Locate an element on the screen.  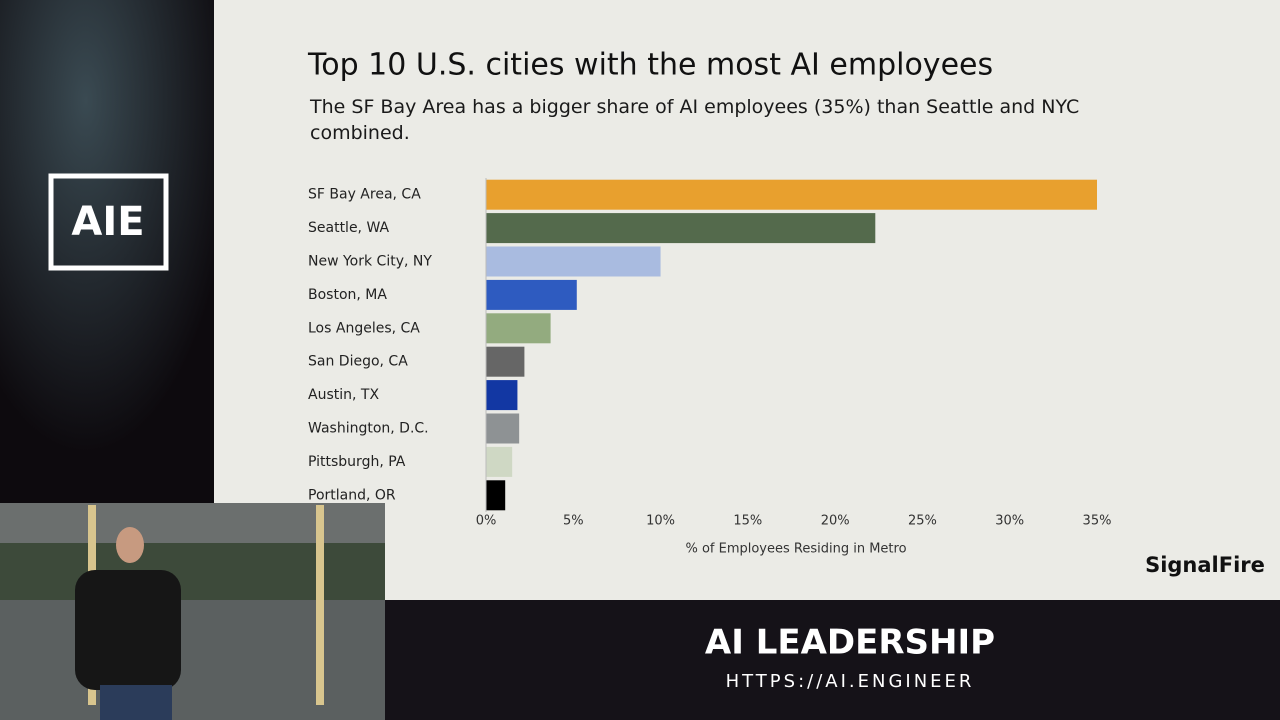
speaker-head is located at coordinates (130, 545).